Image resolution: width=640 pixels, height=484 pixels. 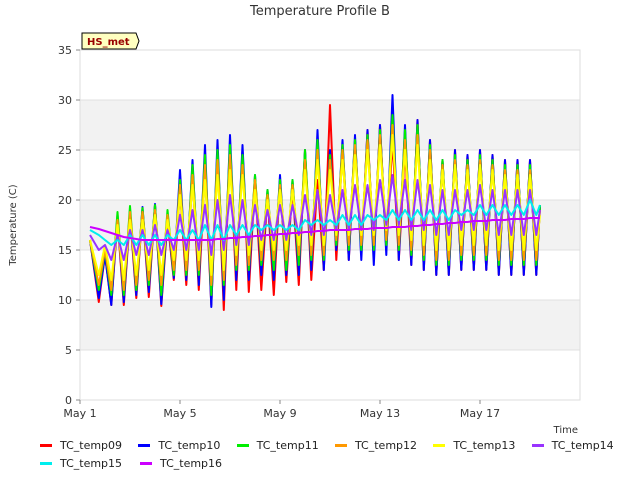 What do you see at coordinates (69, 225) in the screenshot?
I see `y-axis-ticks: 0 5 10 15 20 25 30 35` at bounding box center [69, 225].